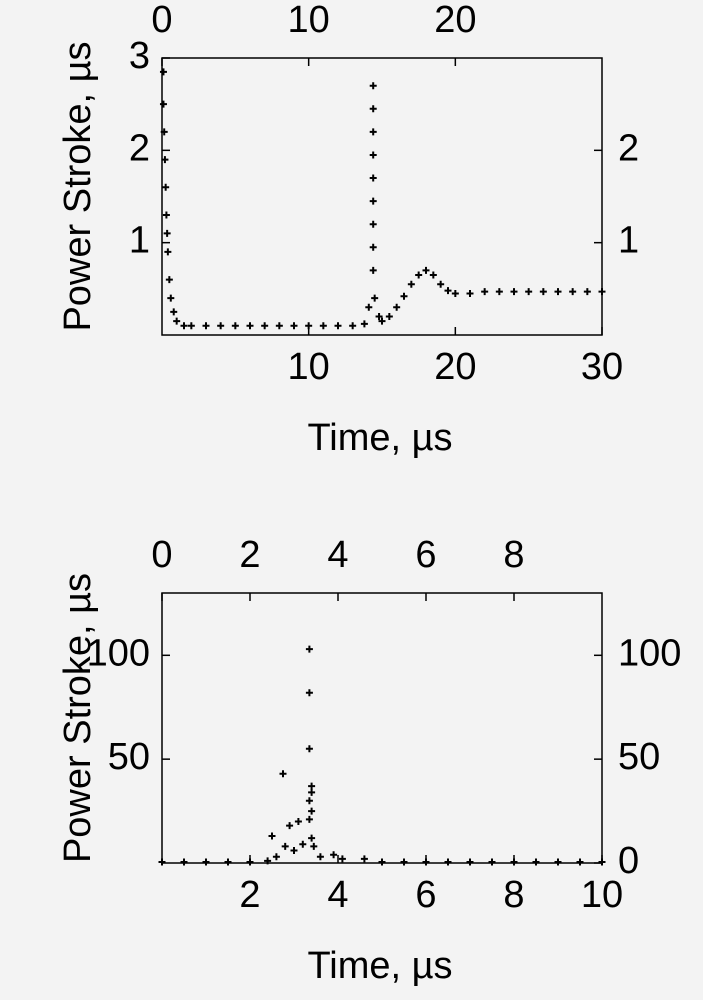  What do you see at coordinates (249, 555) in the screenshot?
I see `x2-tick-label: 2` at bounding box center [249, 555].